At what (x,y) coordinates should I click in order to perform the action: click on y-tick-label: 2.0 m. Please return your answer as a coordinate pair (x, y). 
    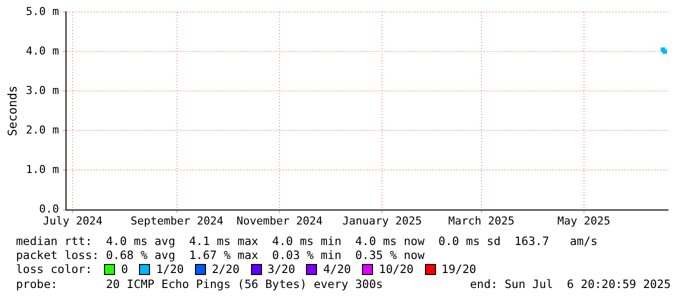
    Looking at the image, I should click on (43, 130).